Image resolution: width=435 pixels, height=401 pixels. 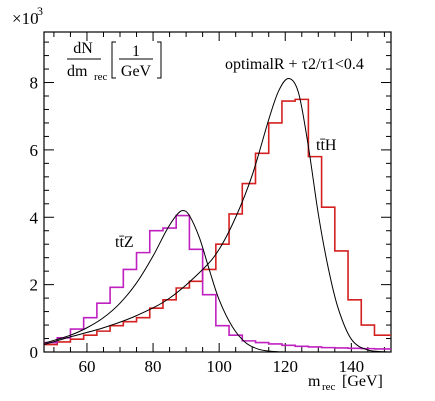 What do you see at coordinates (352, 366) in the screenshot?
I see `x-tick-label: 140` at bounding box center [352, 366].